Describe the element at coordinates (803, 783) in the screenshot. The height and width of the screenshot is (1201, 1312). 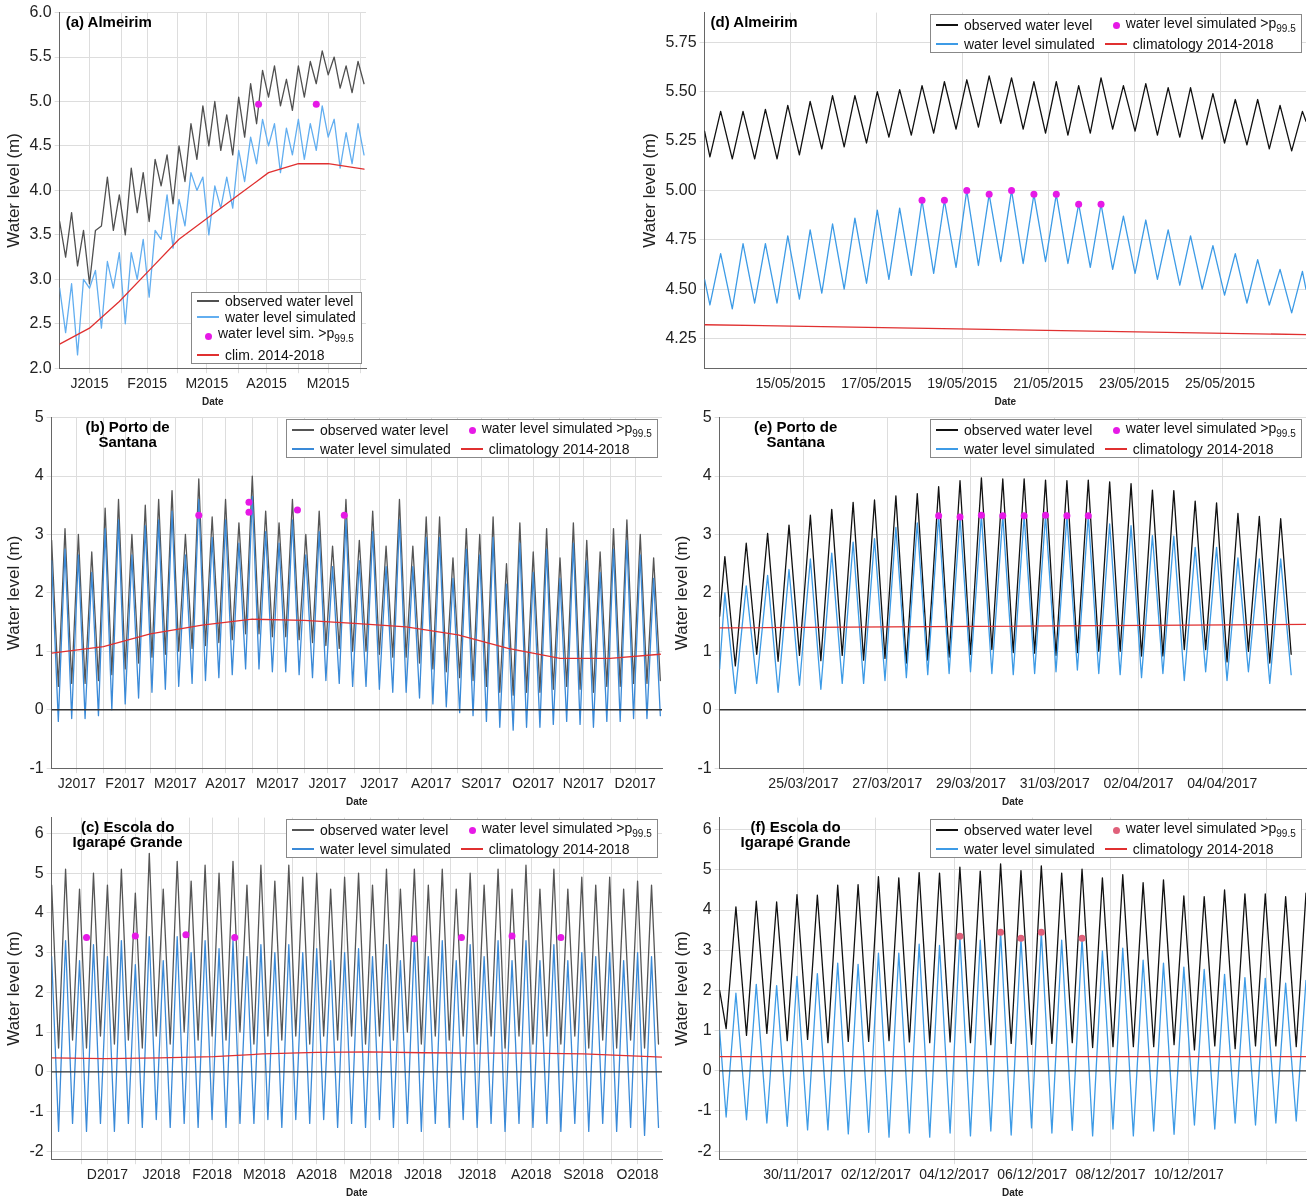
I see `x-tick-label: 25/03/2017` at that location.